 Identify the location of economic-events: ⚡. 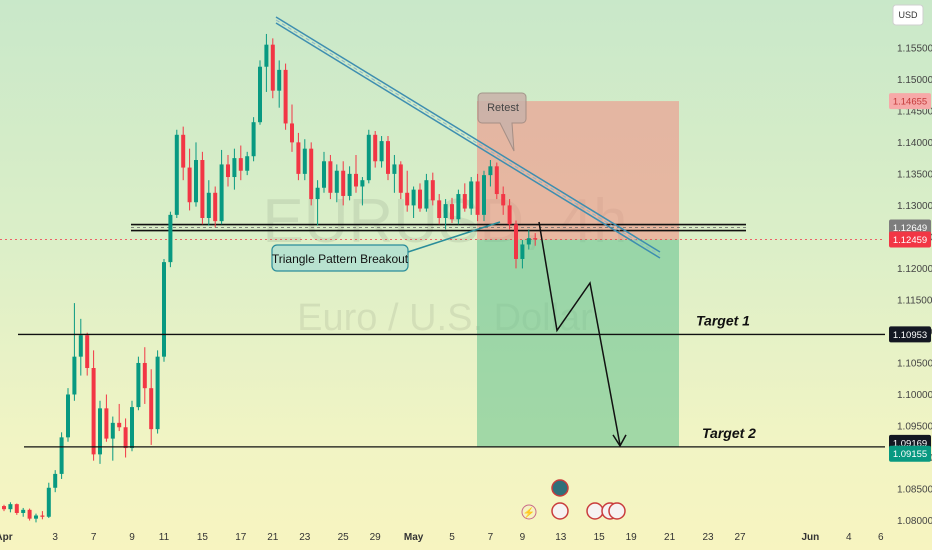
(573, 499).